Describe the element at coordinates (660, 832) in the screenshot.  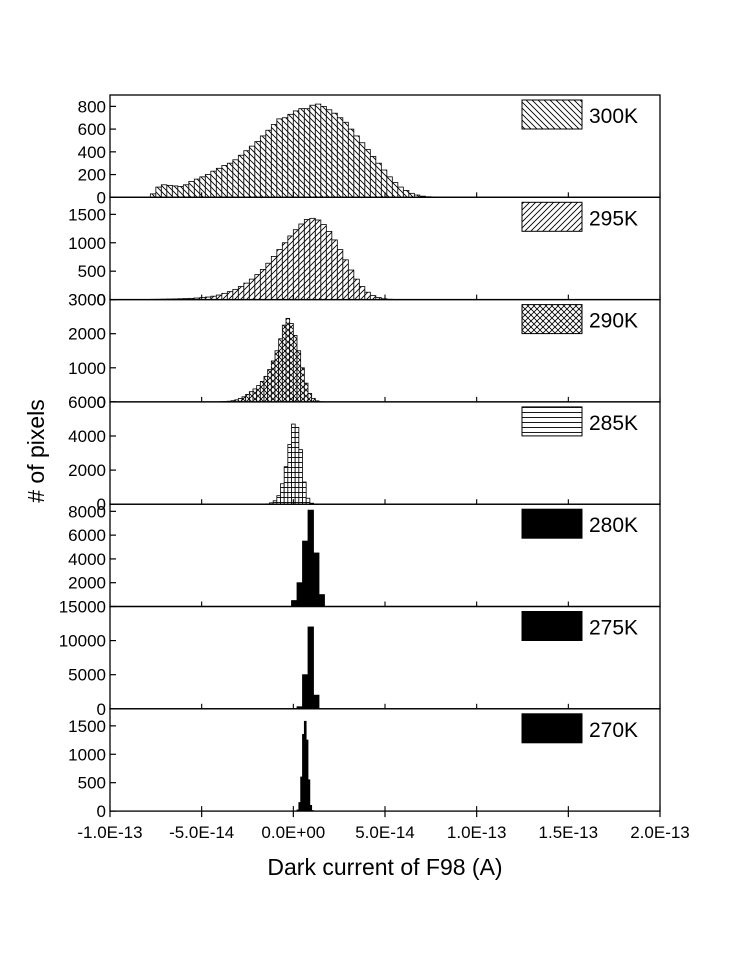
I see `x-tick-label-6: 2.0E-13` at that location.